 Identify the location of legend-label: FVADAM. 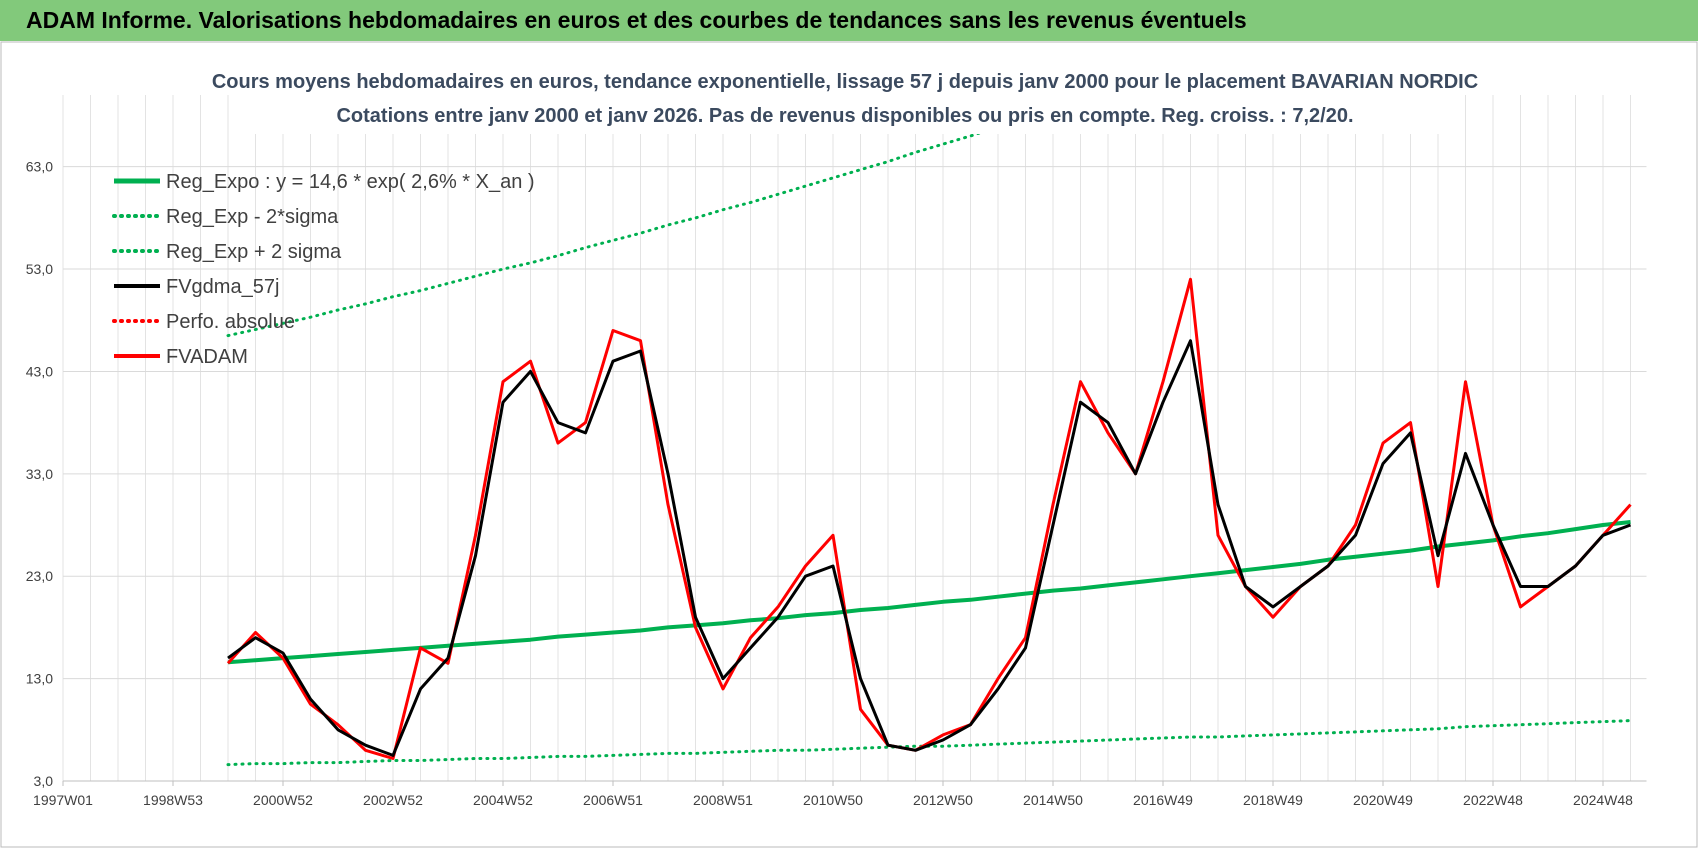
(207, 357).